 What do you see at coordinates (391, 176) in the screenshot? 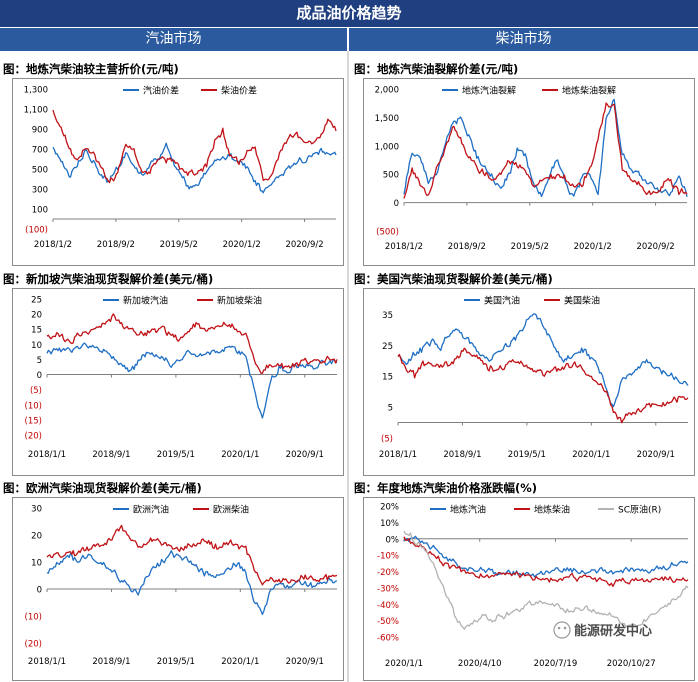
I see `y-tick-label: 500` at bounding box center [391, 176].